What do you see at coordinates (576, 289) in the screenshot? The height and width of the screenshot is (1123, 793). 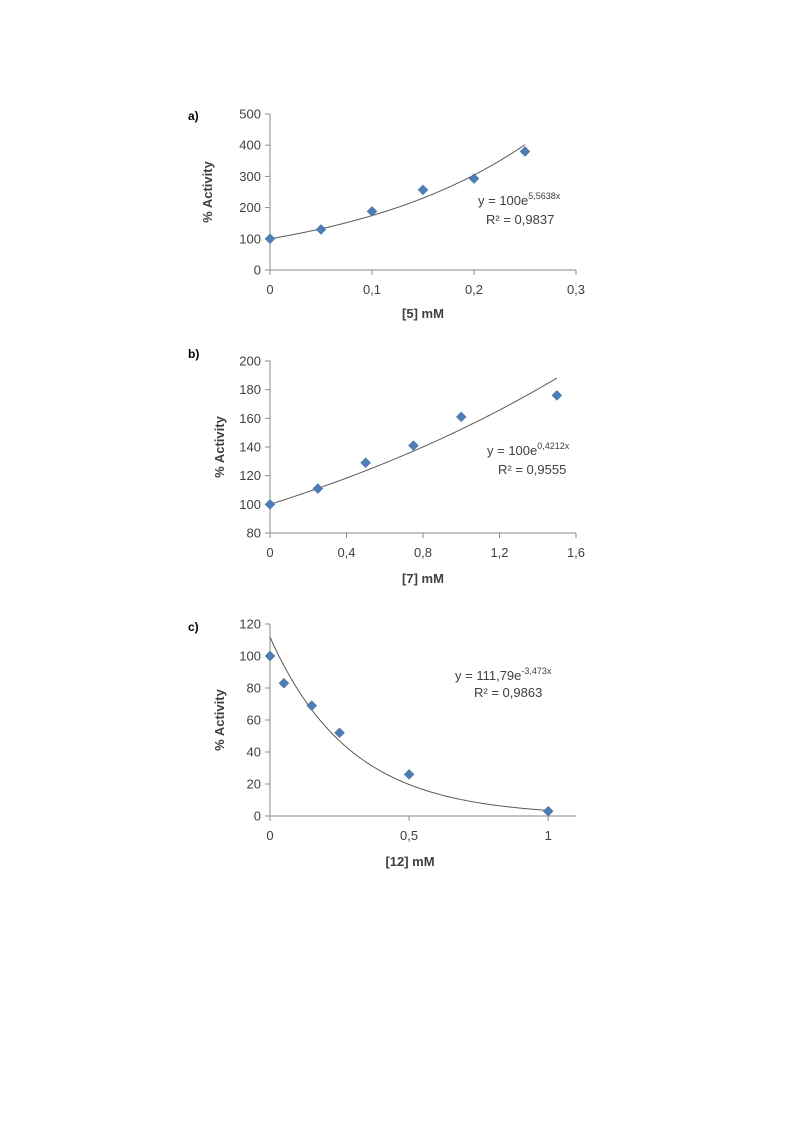 I see `x-tick-label: 0,3` at bounding box center [576, 289].